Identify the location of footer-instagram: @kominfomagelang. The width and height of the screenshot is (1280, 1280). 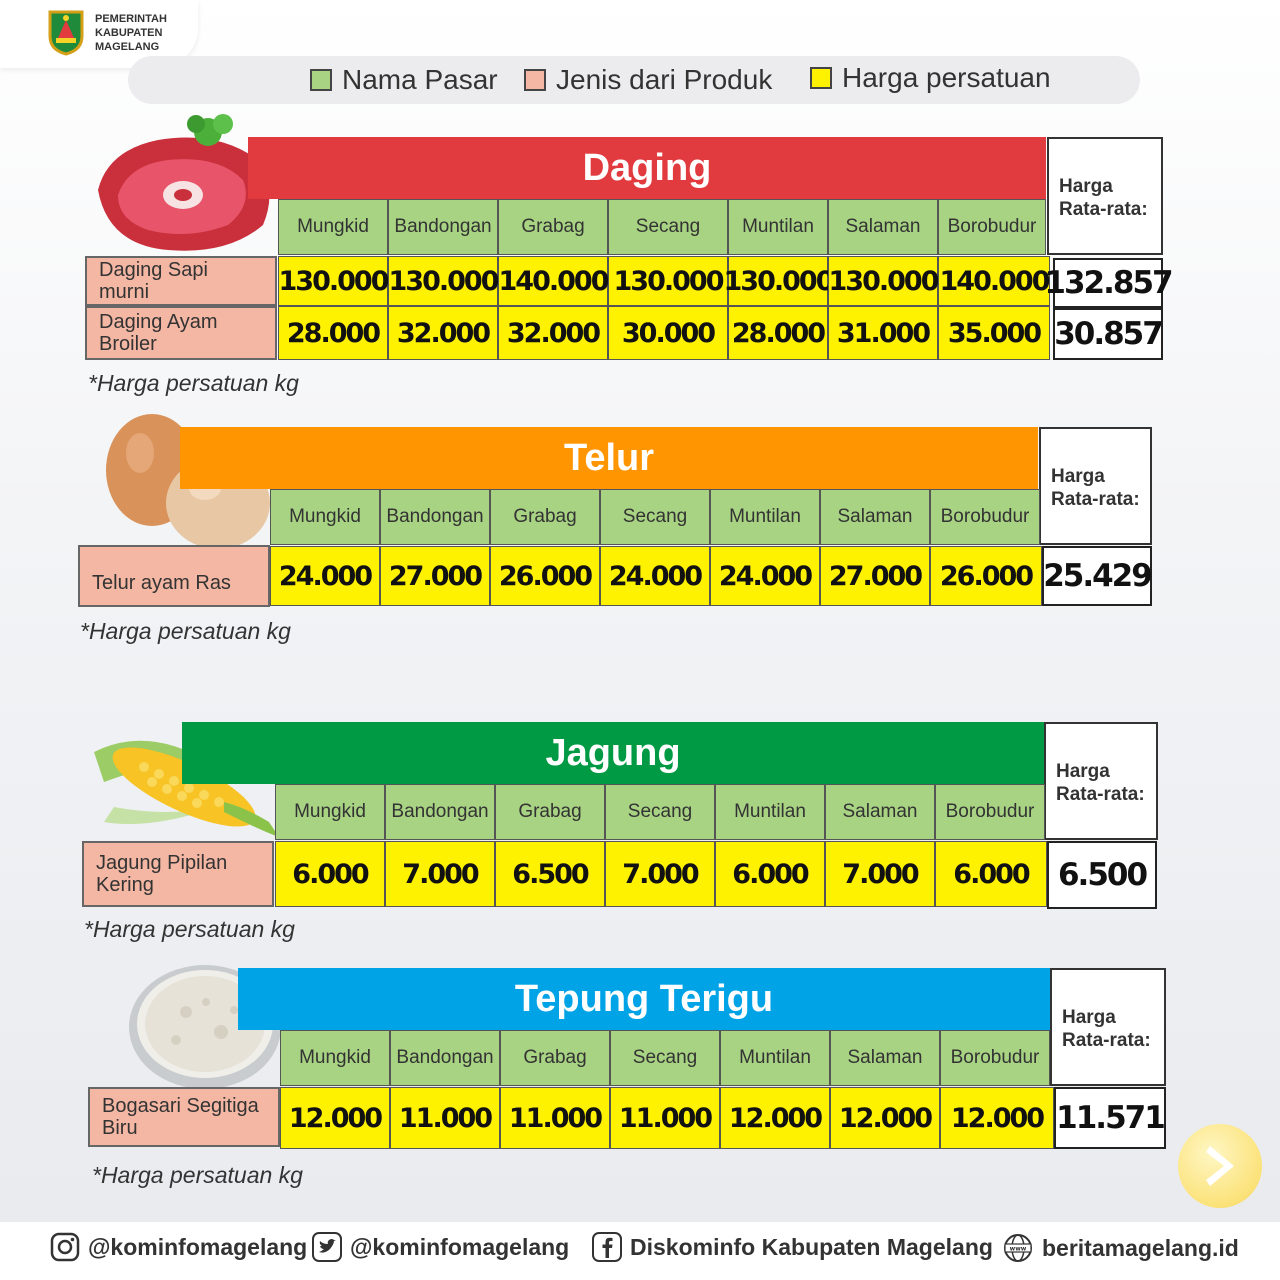
(178, 1247).